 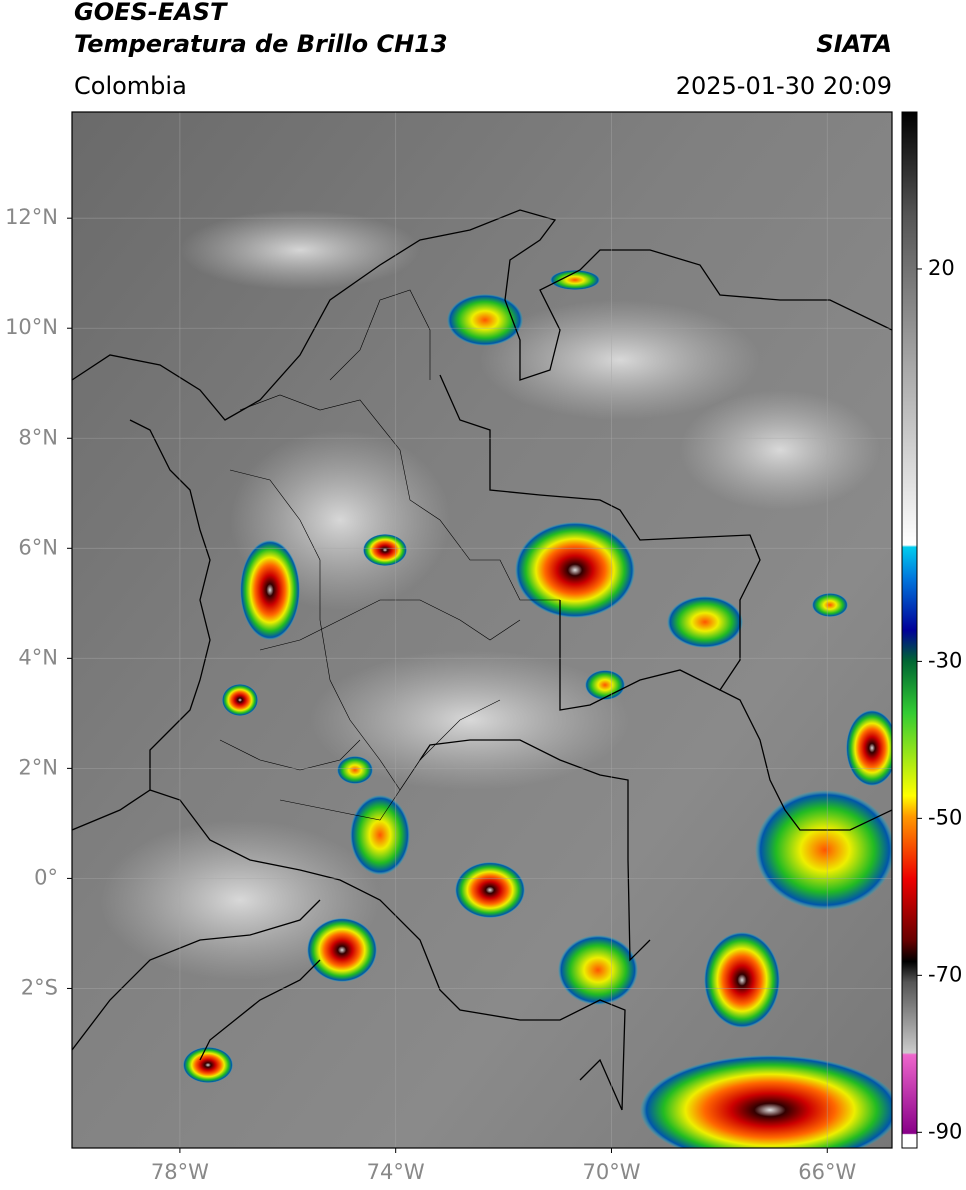 I want to click on lat-tick-label: 0°, so click(x=46, y=877).